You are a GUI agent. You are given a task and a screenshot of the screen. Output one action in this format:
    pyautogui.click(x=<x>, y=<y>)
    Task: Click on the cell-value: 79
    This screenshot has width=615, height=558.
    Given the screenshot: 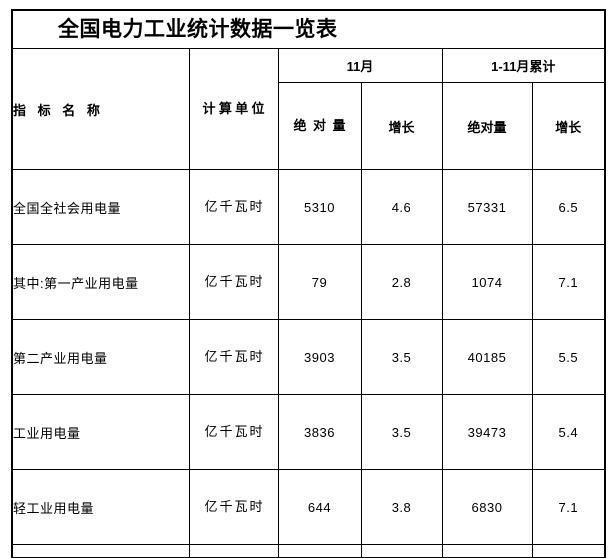 What is the action you would take?
    pyautogui.click(x=319, y=282)
    